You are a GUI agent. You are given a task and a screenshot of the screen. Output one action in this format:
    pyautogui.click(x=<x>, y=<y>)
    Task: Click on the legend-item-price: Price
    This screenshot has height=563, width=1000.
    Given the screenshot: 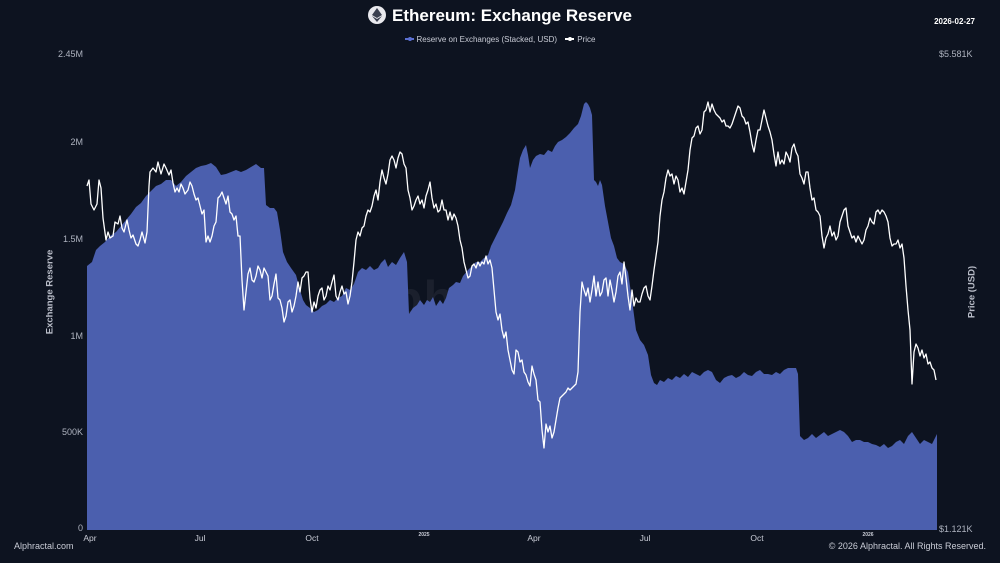 What is the action you would take?
    pyautogui.click(x=580, y=39)
    